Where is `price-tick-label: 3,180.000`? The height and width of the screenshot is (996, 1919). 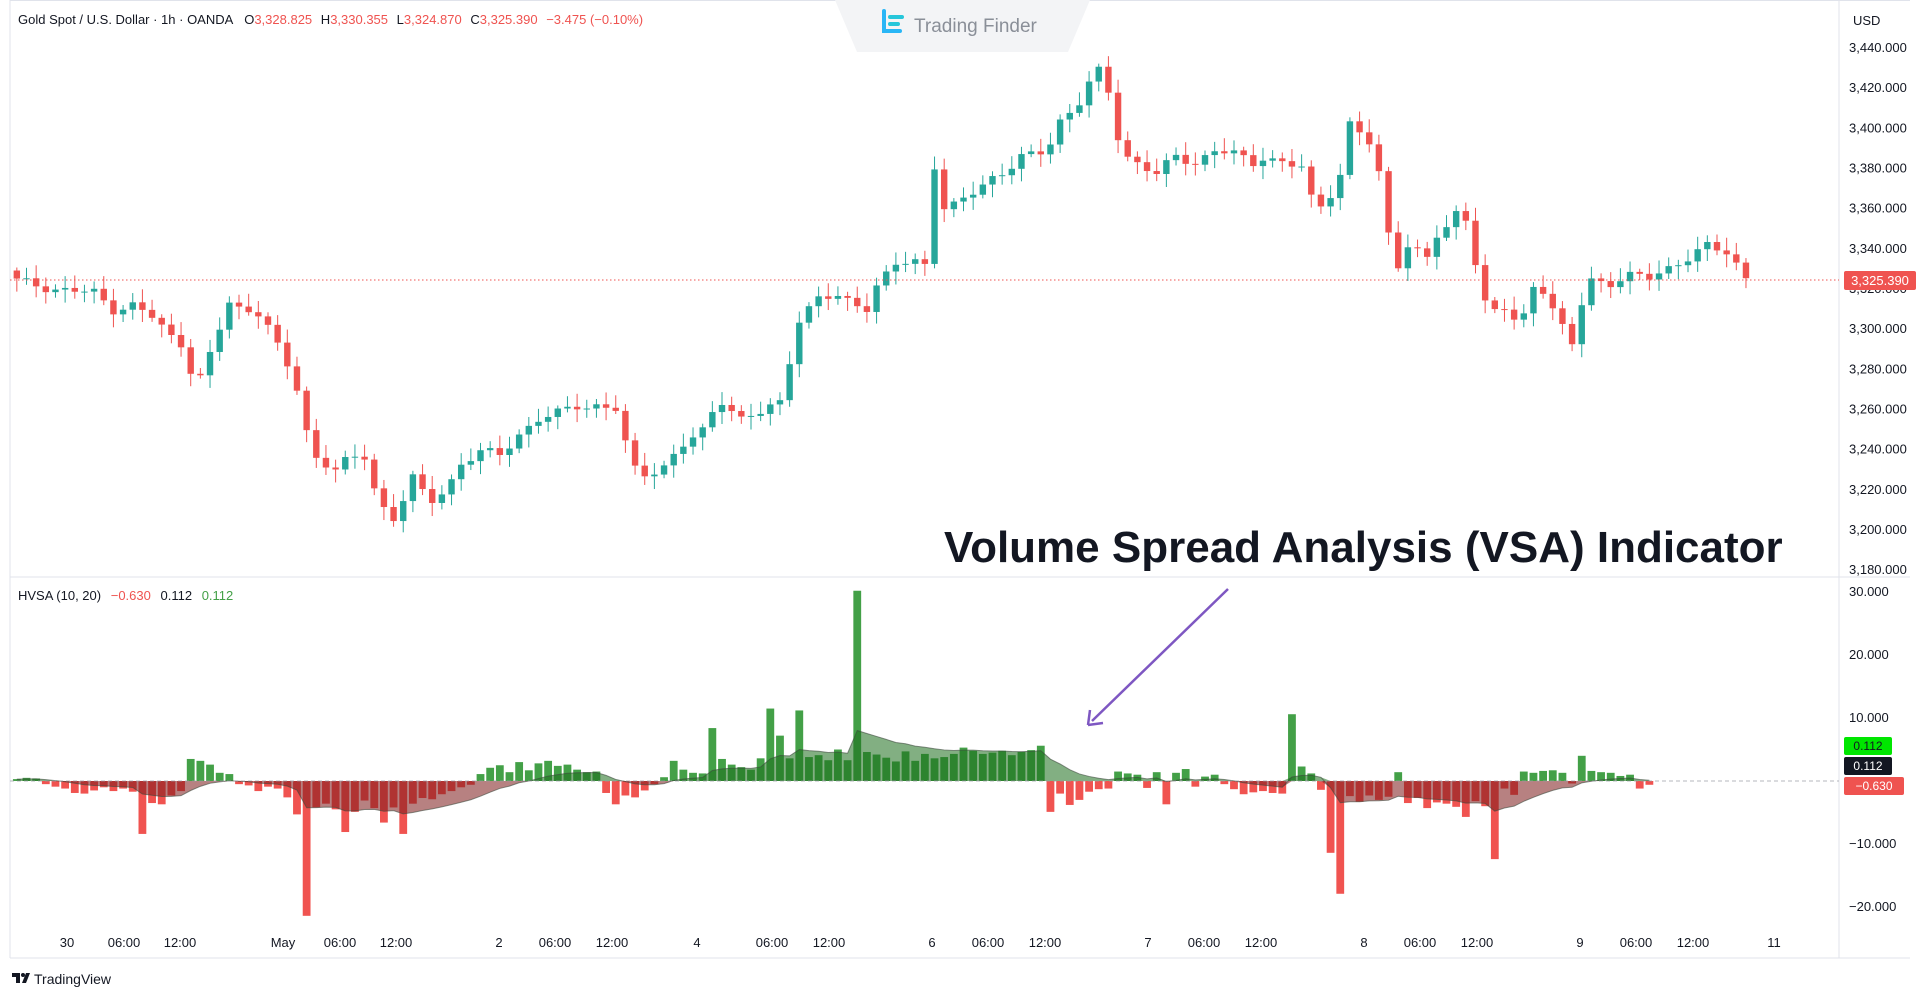 price-tick-label: 3,180.000 is located at coordinates (1878, 569).